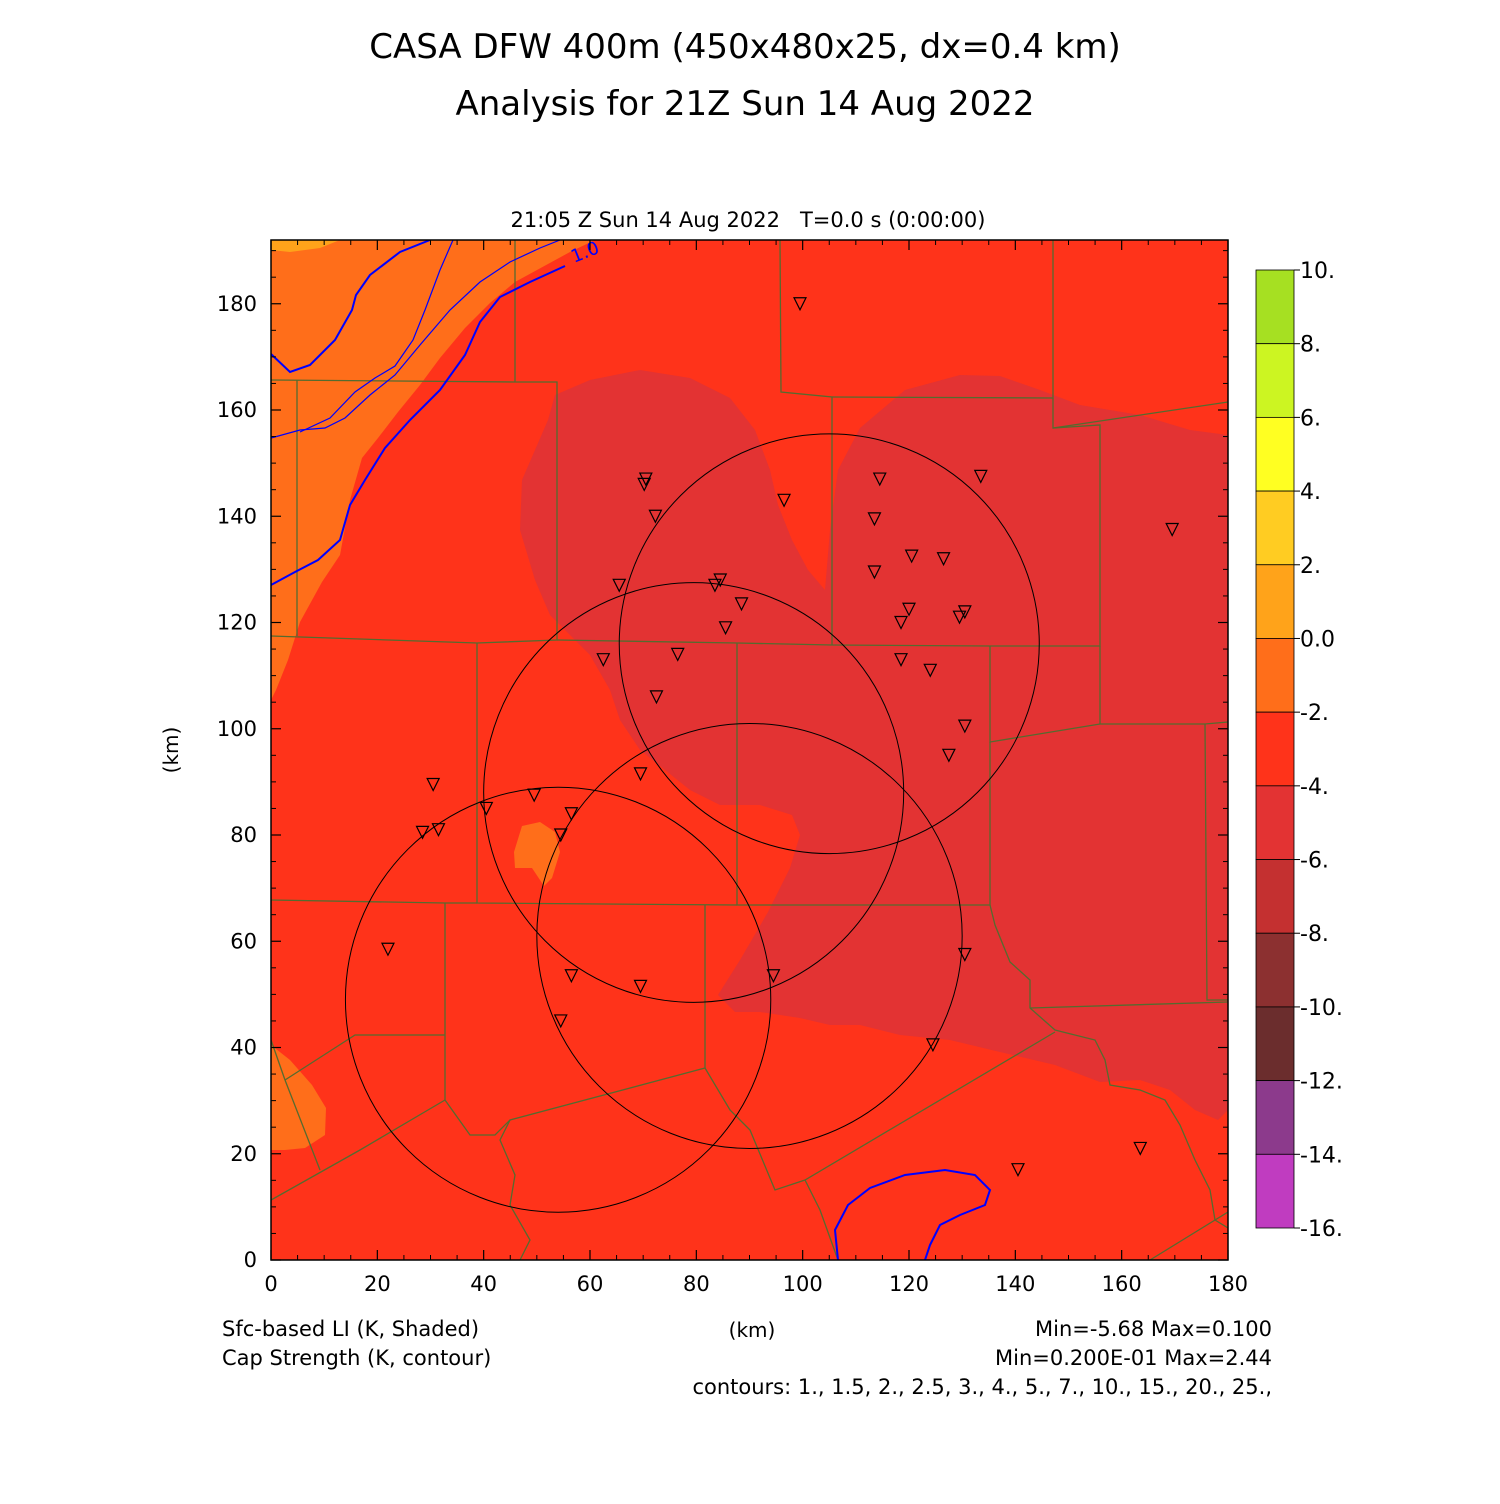 The width and height of the screenshot is (1500, 1504). I want to click on y-axis-label: (km), so click(171, 750).